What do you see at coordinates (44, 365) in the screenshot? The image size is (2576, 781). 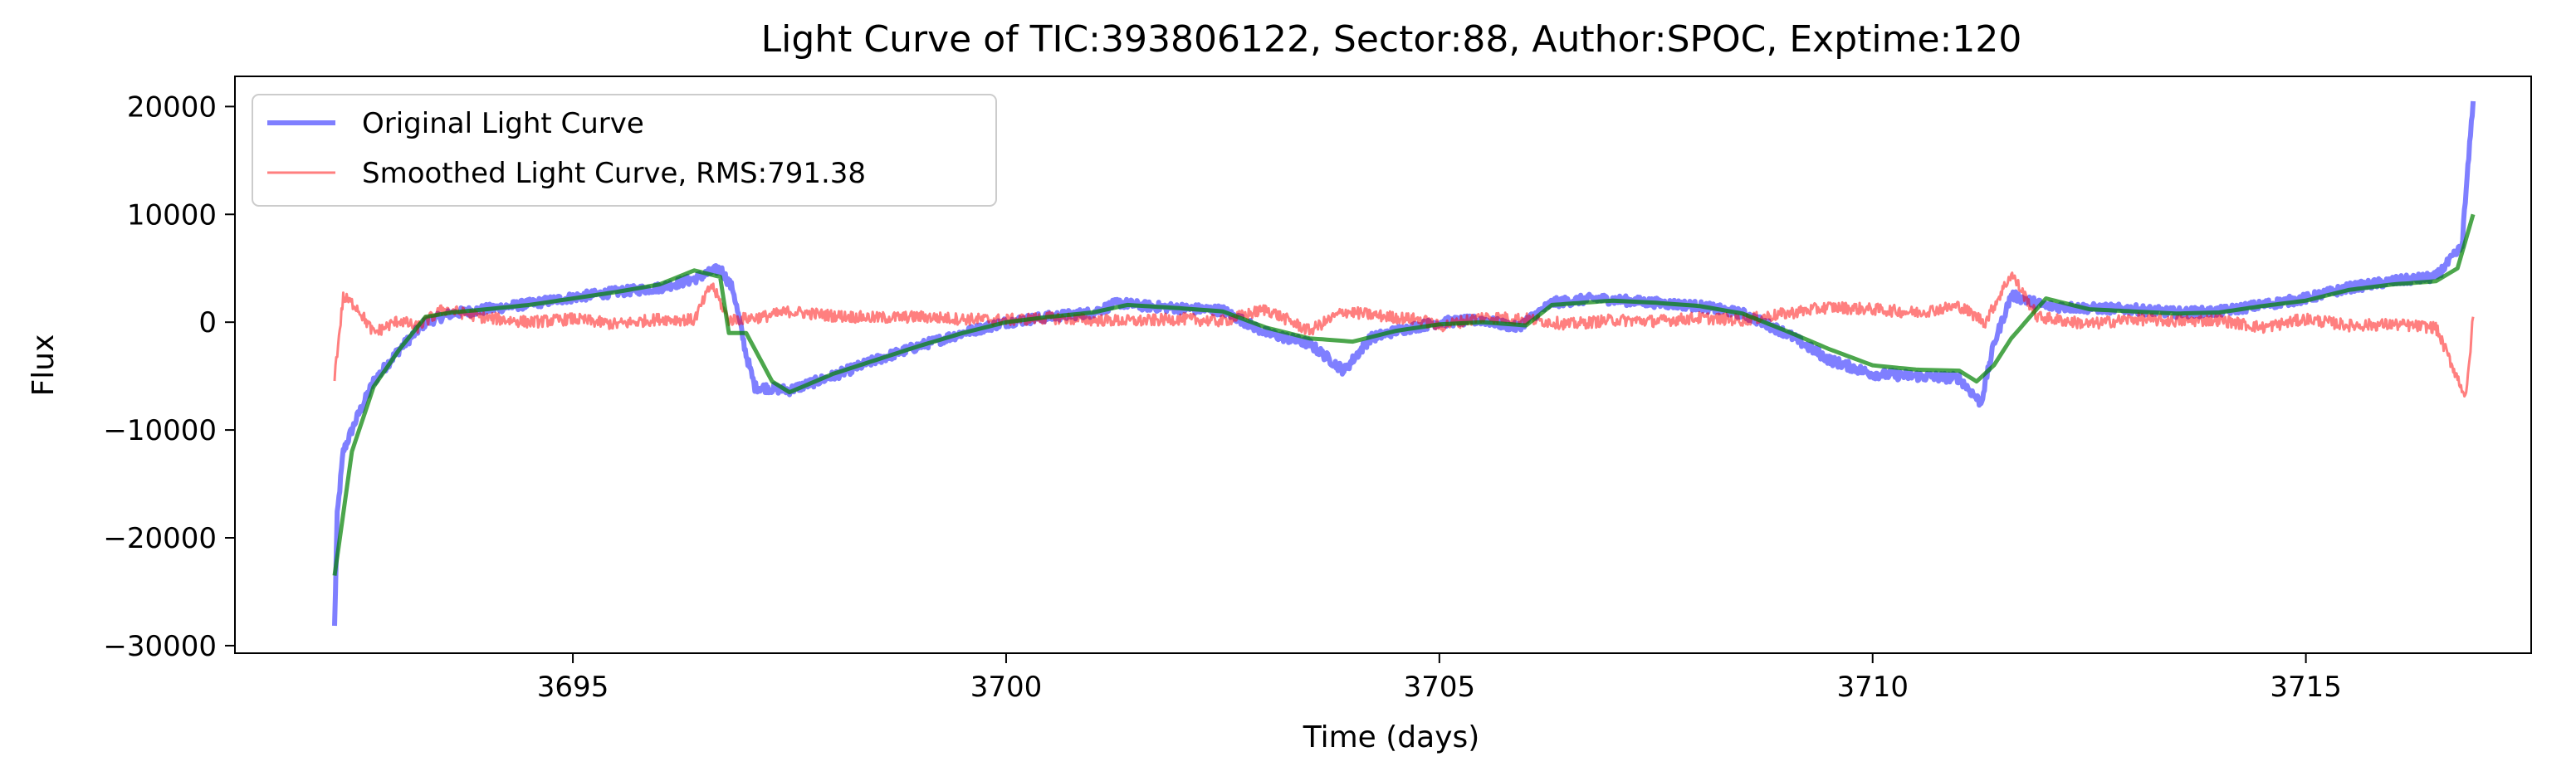 I see `y-axis-label: Flux` at bounding box center [44, 365].